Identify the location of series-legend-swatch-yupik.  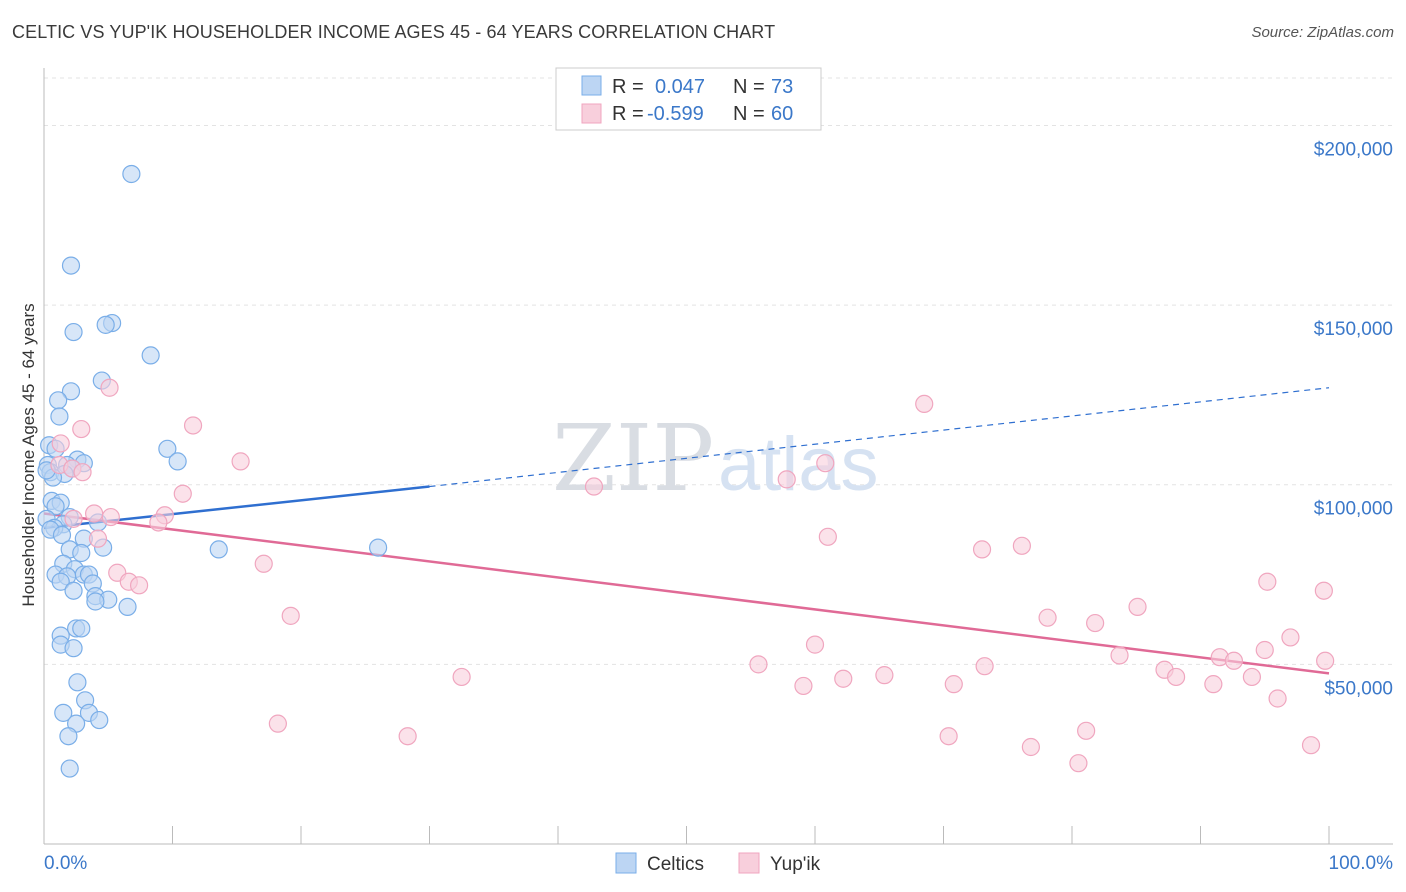
(749, 863).